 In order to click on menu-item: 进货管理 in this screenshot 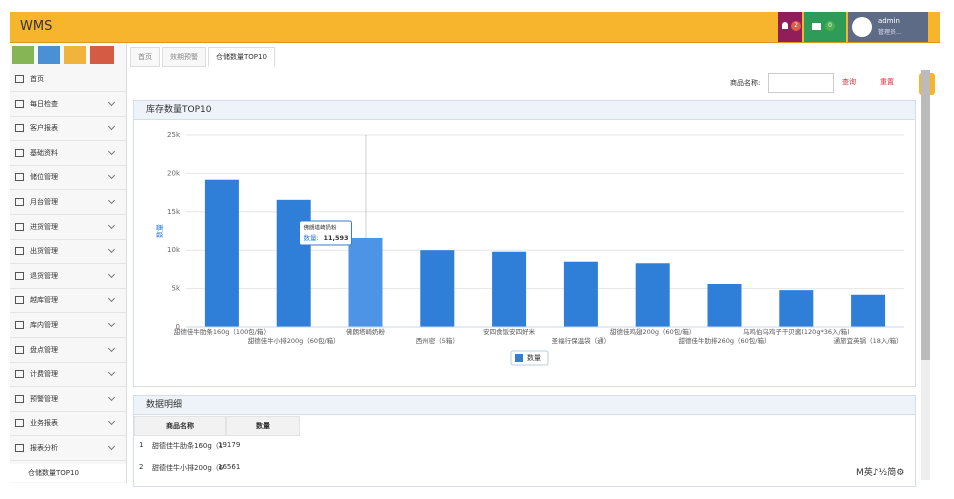, I will do `click(68, 227)`.